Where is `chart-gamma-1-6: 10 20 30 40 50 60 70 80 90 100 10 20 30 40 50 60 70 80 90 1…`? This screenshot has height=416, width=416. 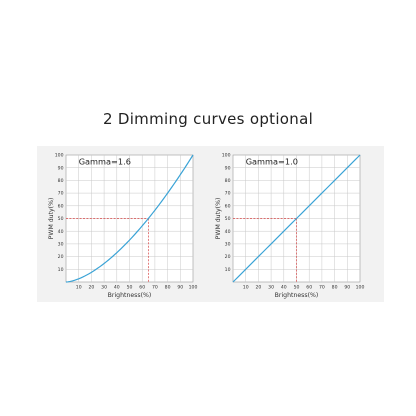
chart-gamma-1-6: 10 20 30 40 50 60 70 80 90 100 10 20 30 40 50 60 70 80 90 1… is located at coordinates (123, 226).